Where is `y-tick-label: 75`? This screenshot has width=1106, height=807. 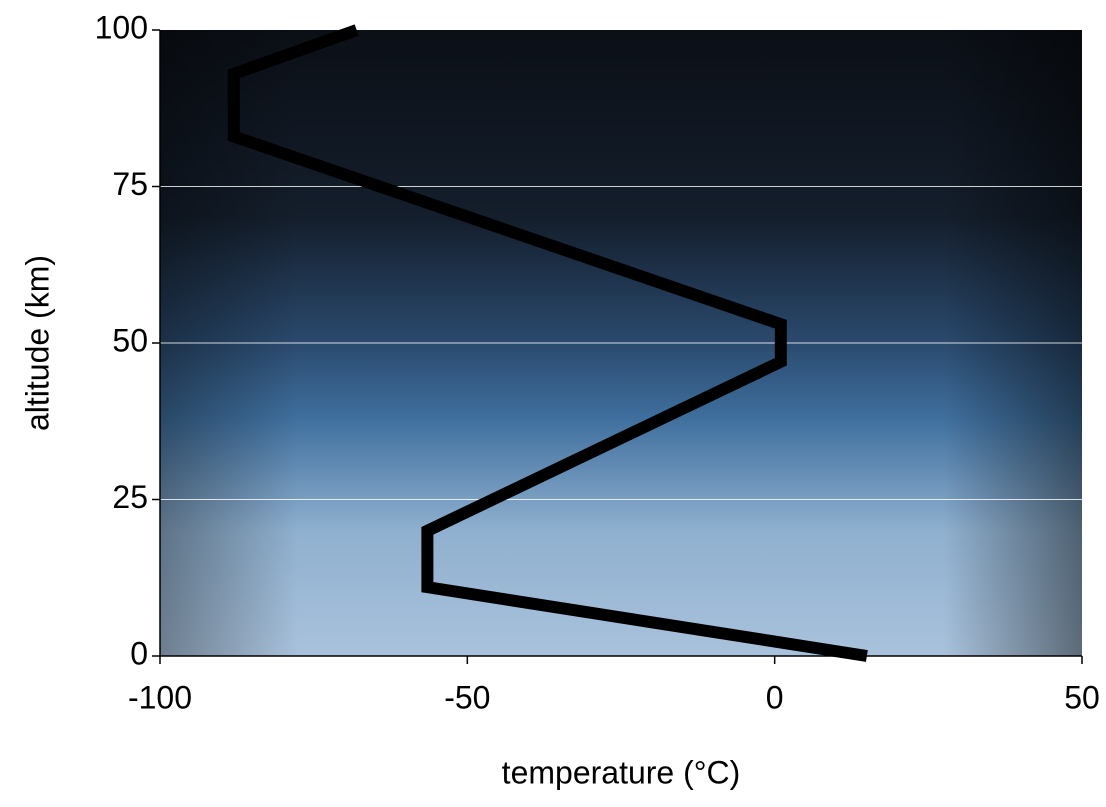
y-tick-label: 75 is located at coordinates (130, 184).